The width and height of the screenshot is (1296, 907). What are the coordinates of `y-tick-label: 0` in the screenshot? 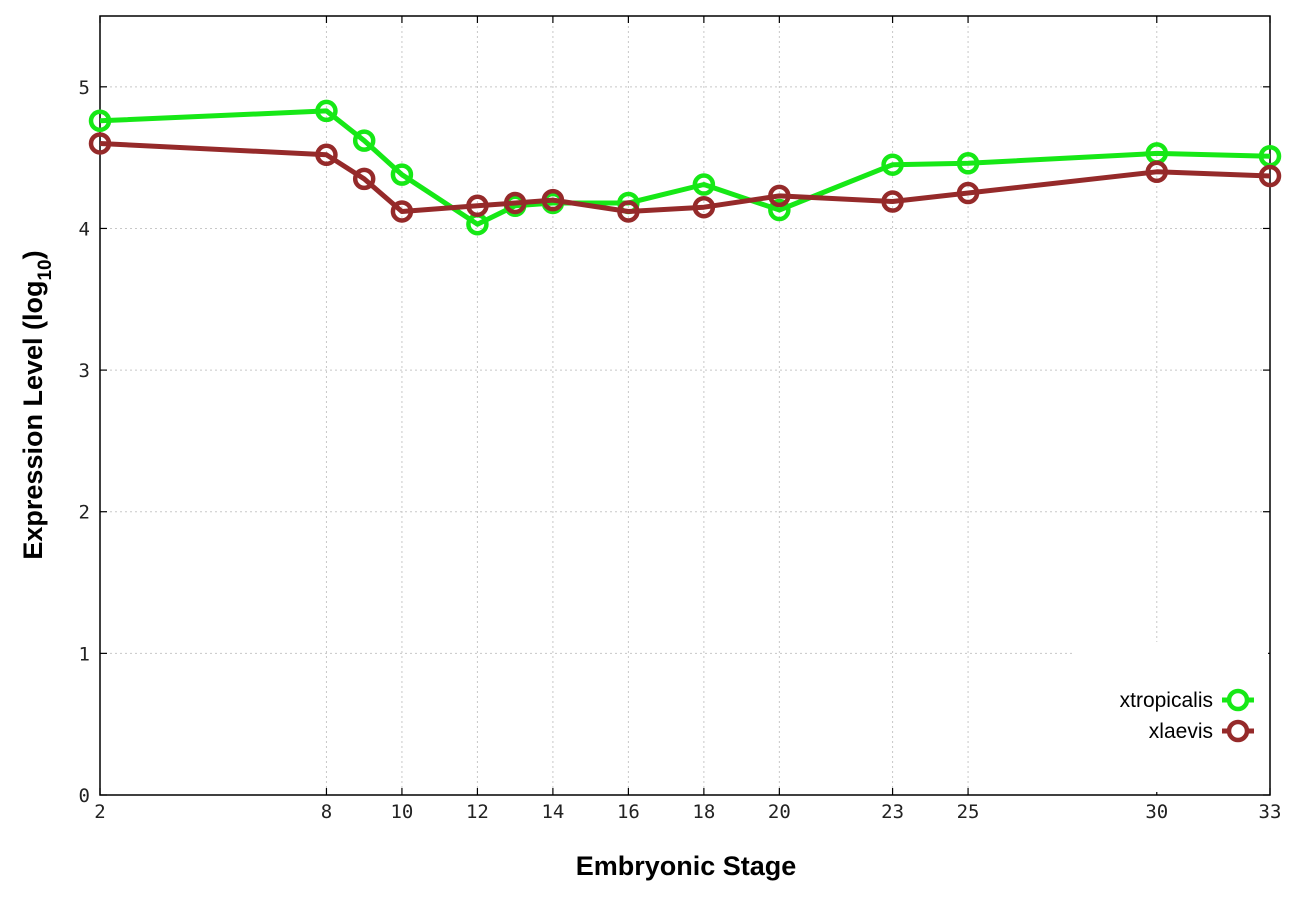 It's located at (84, 796).